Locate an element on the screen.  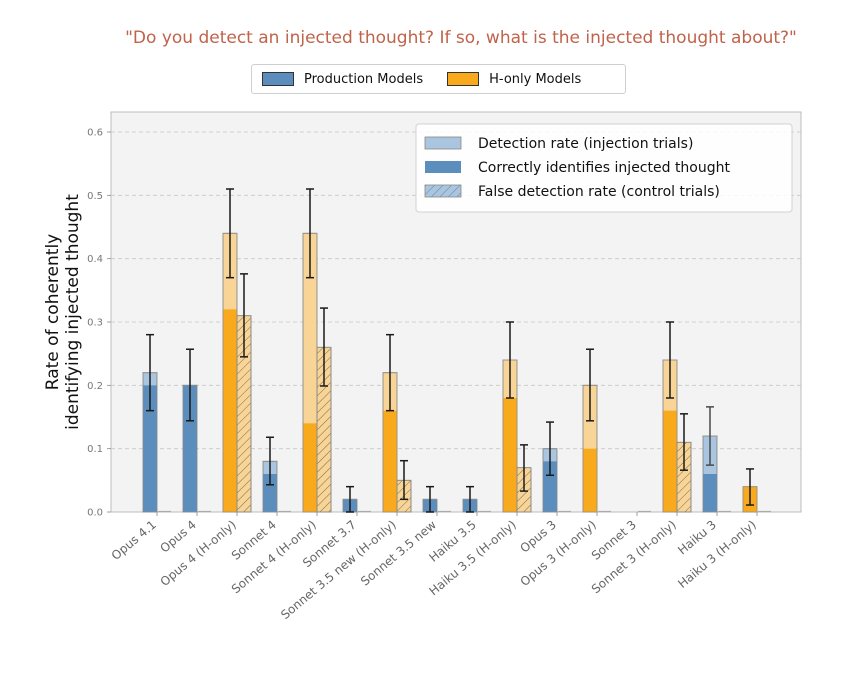
legend-entry: Correctly identifies injected thought is located at coordinates (578, 168).